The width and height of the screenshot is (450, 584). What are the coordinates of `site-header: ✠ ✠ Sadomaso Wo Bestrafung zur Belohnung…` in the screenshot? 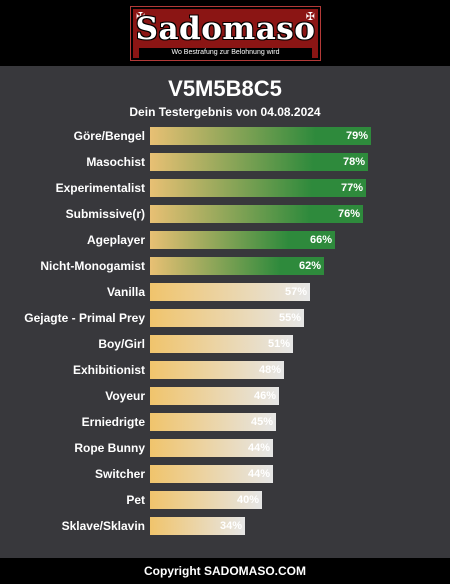 It's located at (225, 33).